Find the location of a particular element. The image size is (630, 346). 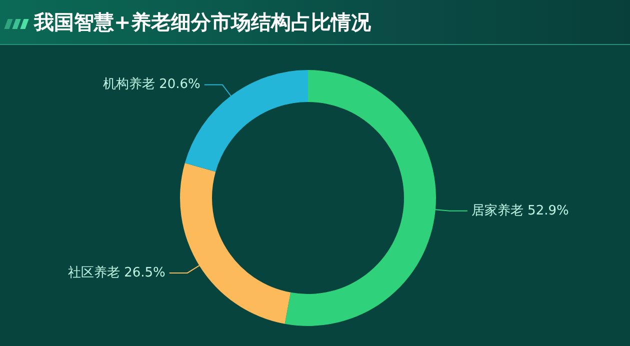

slice-label: 居家养老 52.9% is located at coordinates (520, 210).